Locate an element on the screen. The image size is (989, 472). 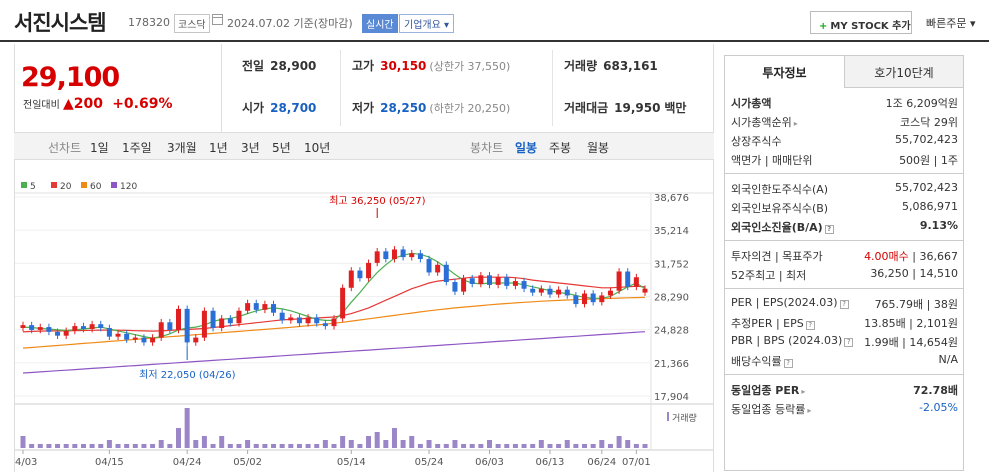
quote-high: 고가 30,150 (상한가 37,550) is located at coordinates (431, 65).